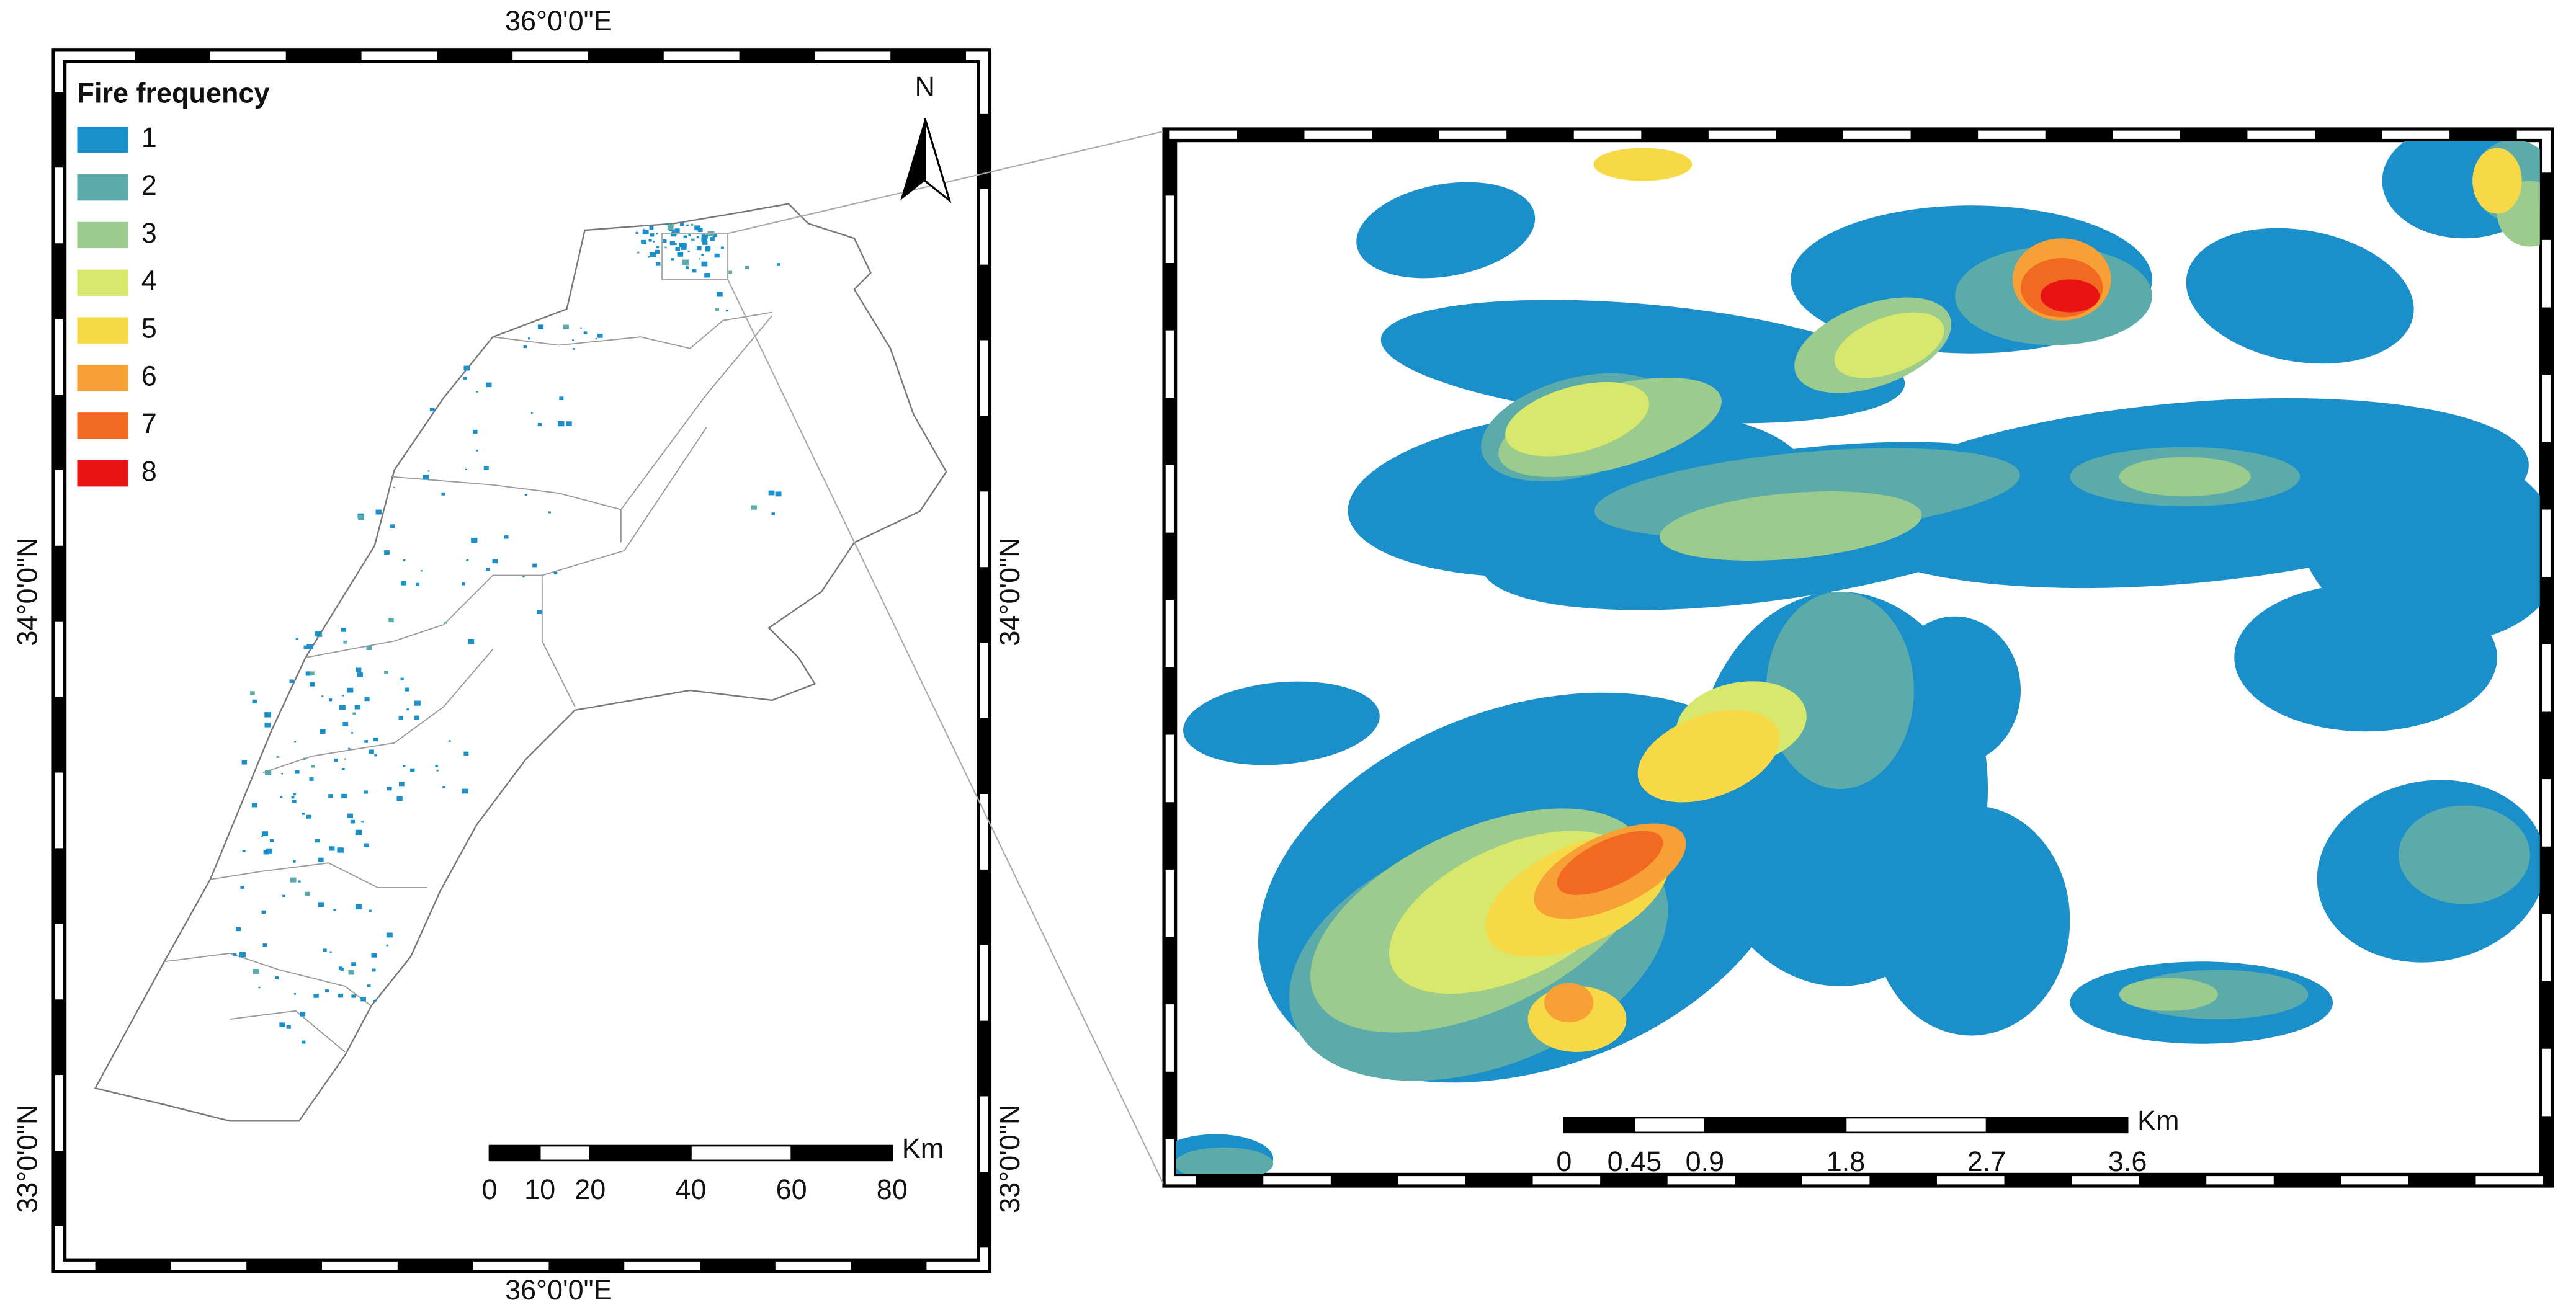  I want to click on district-boundaries, so click(468, 682).